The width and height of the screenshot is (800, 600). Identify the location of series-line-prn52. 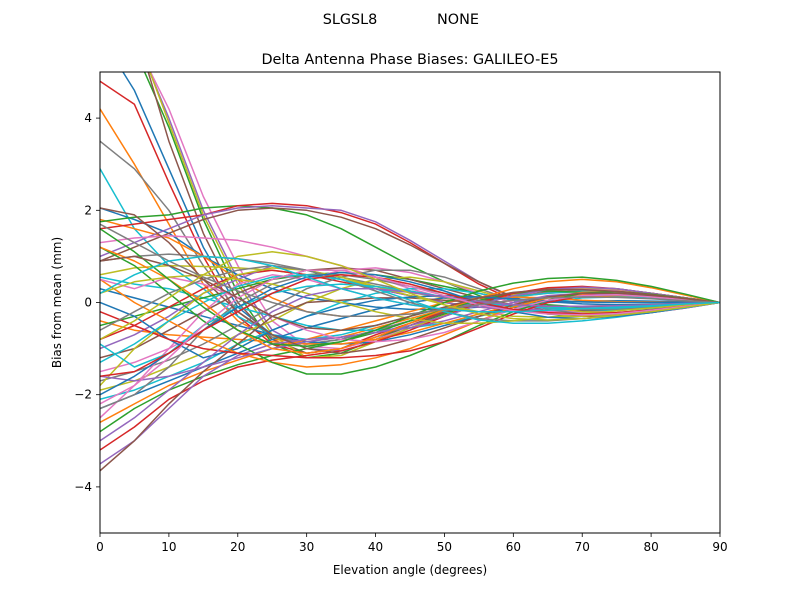
(410, 300).